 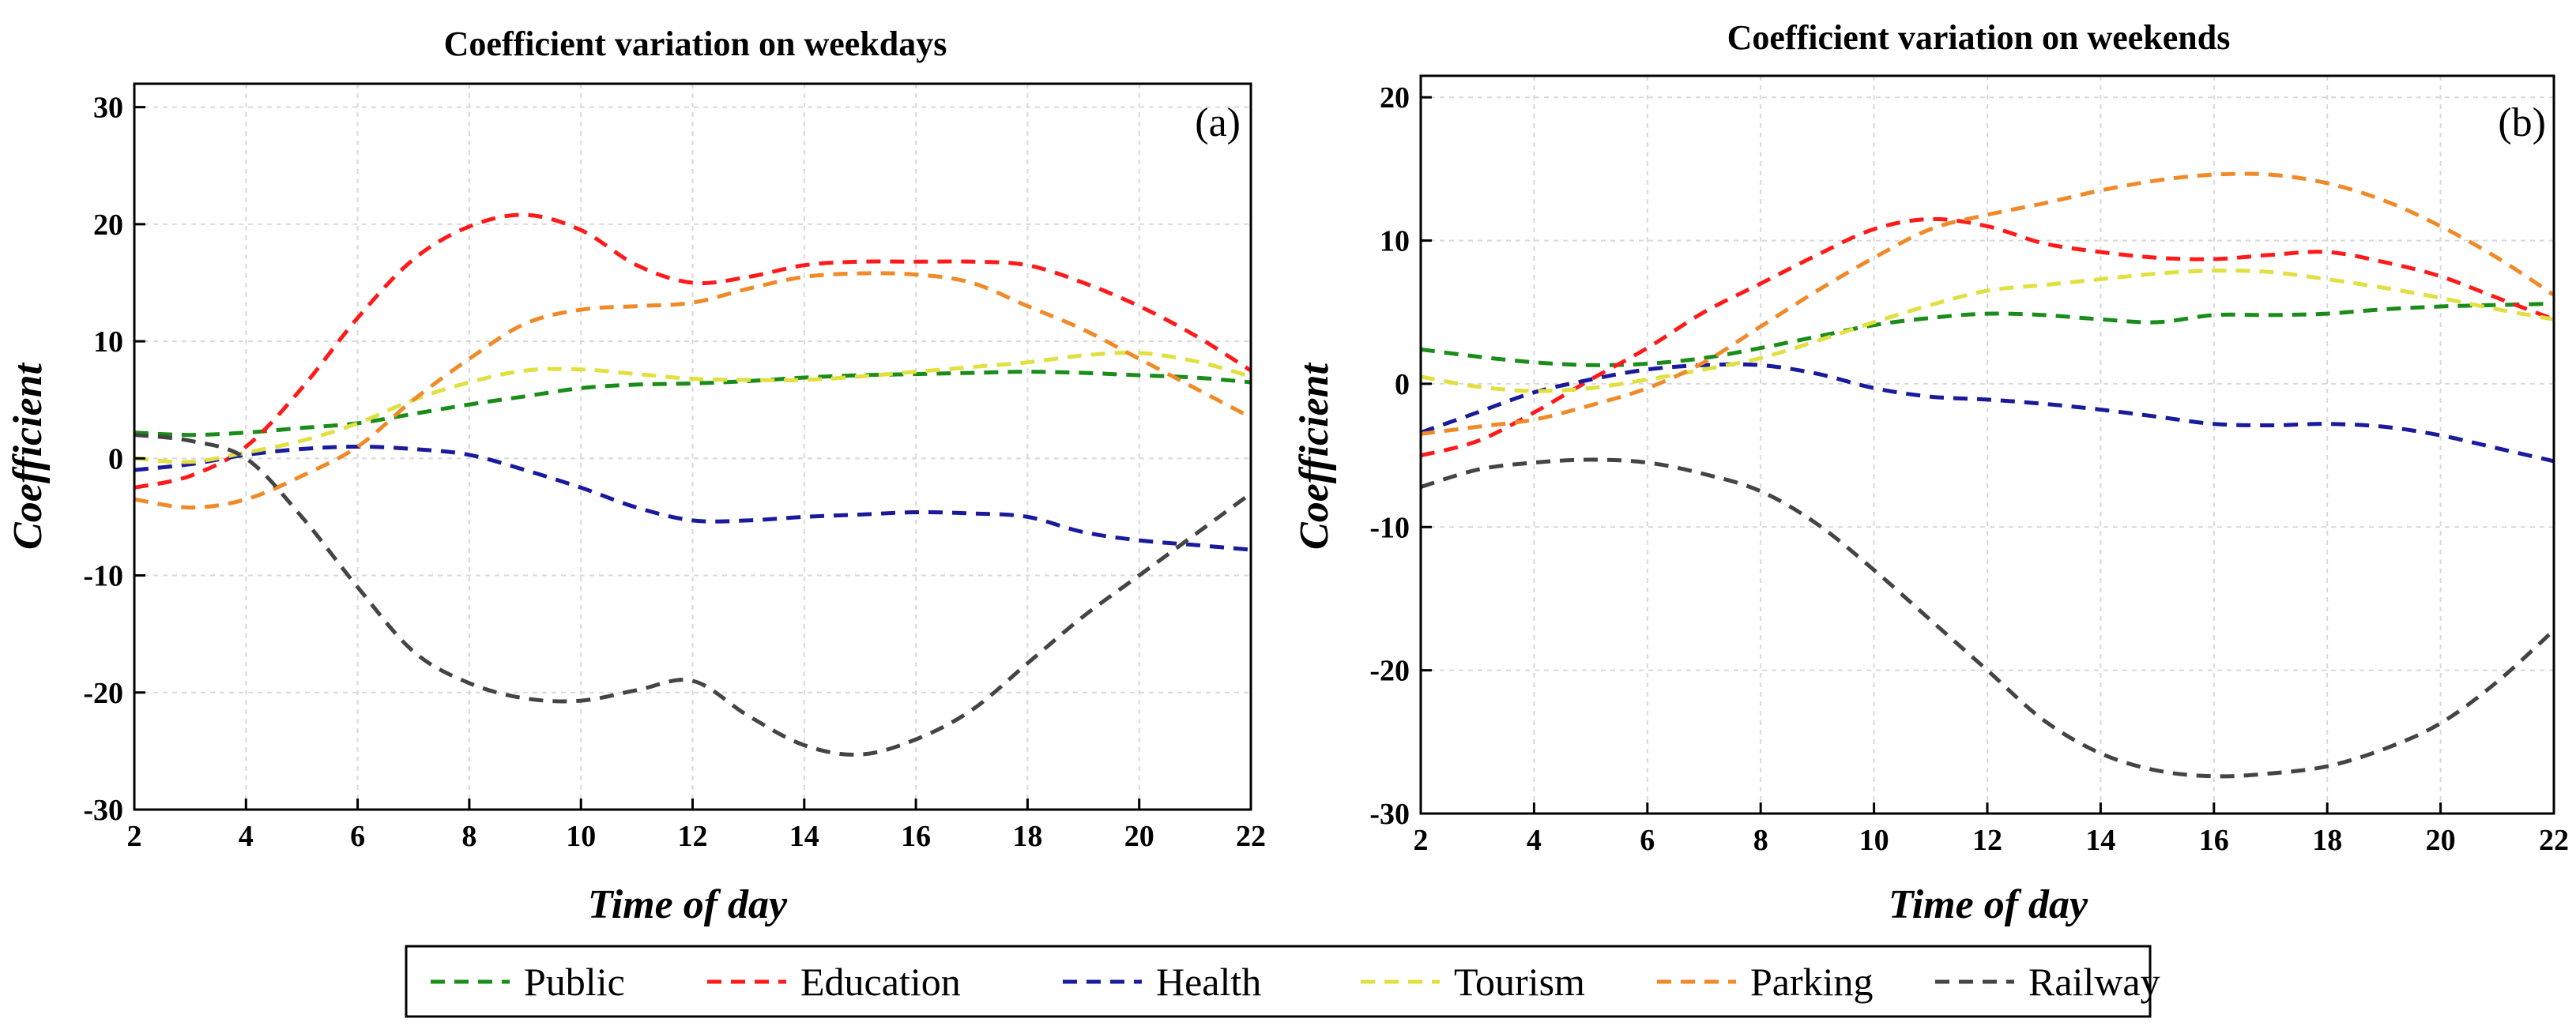 I want to click on legend-label-education: Education, so click(x=880, y=982).